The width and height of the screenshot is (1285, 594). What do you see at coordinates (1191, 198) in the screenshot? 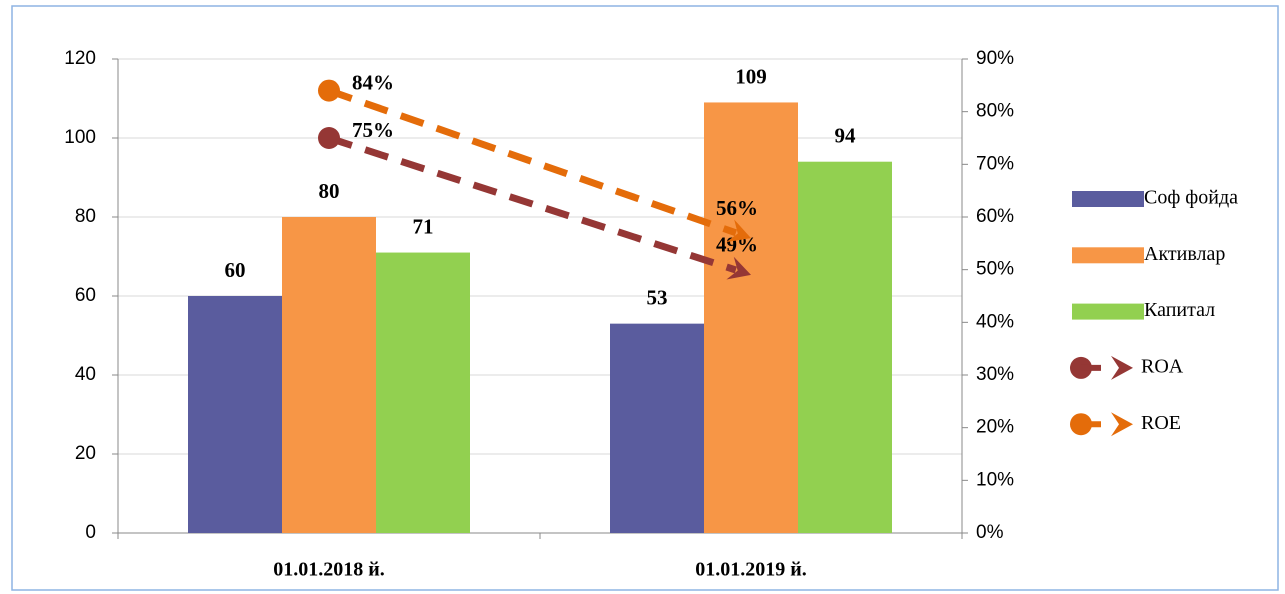
I see `legend-label: Соф фойда` at bounding box center [1191, 198].